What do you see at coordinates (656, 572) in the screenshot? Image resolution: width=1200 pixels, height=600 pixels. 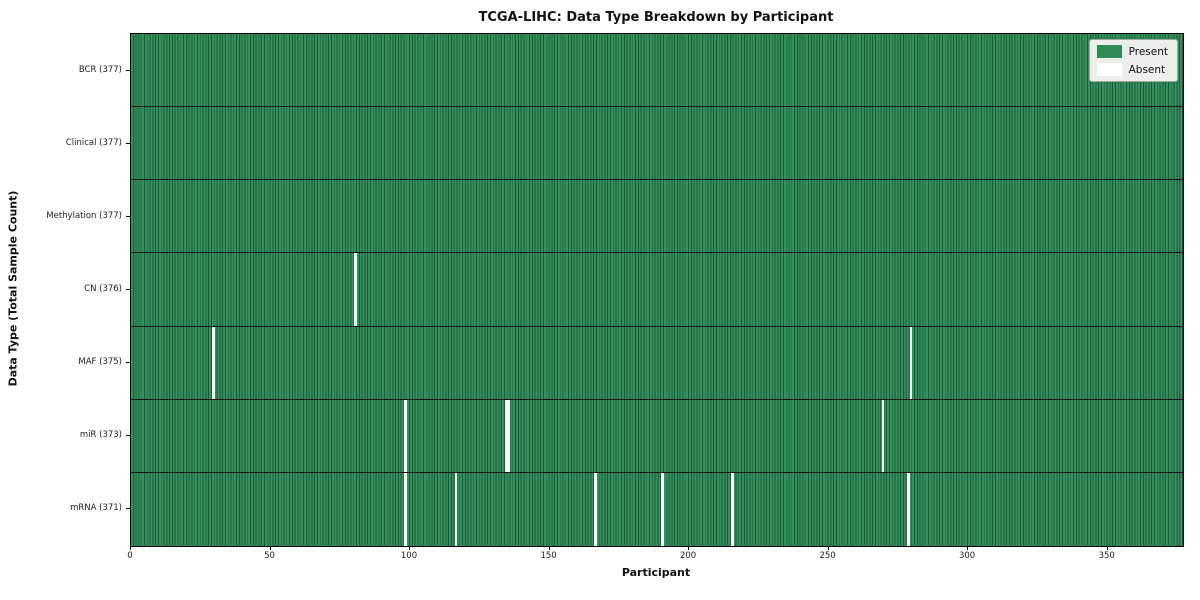 I see `x-axis-label: Participant` at bounding box center [656, 572].